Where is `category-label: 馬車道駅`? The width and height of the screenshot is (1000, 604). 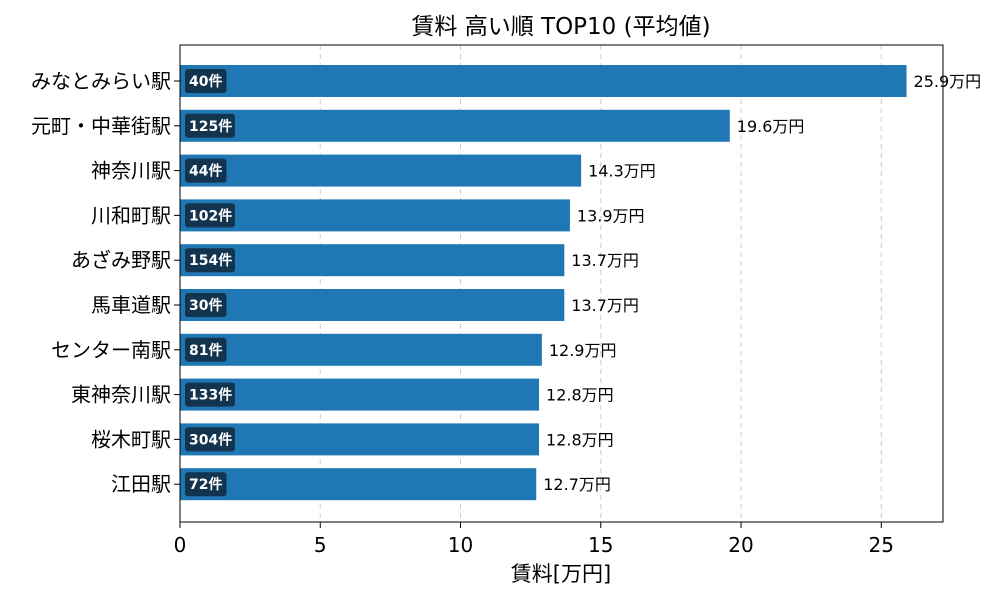
category-label: 馬車道駅 is located at coordinates (131, 305).